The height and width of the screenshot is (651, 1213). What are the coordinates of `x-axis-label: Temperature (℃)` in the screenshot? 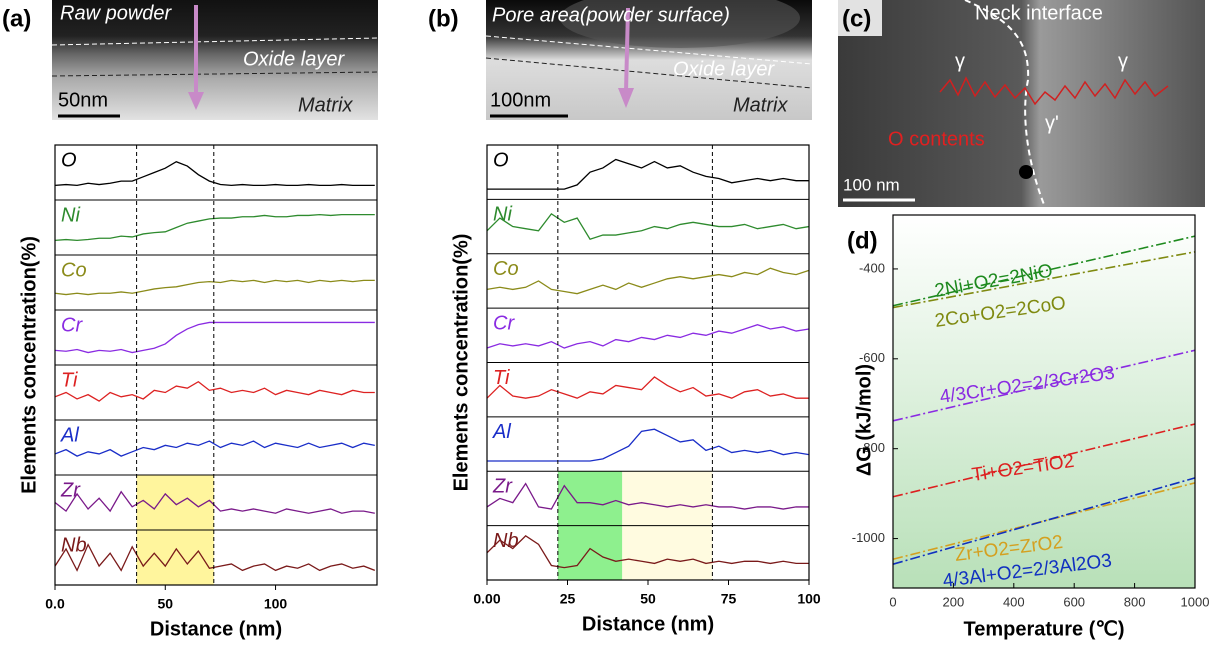 It's located at (1043, 629).